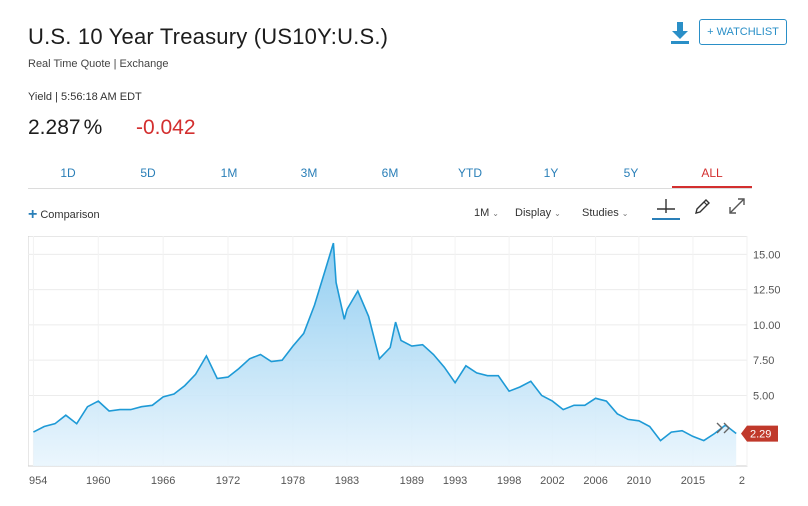 This screenshot has height=506, width=808. What do you see at coordinates (412, 481) in the screenshot?
I see `x-tick-label: 1989` at bounding box center [412, 481].